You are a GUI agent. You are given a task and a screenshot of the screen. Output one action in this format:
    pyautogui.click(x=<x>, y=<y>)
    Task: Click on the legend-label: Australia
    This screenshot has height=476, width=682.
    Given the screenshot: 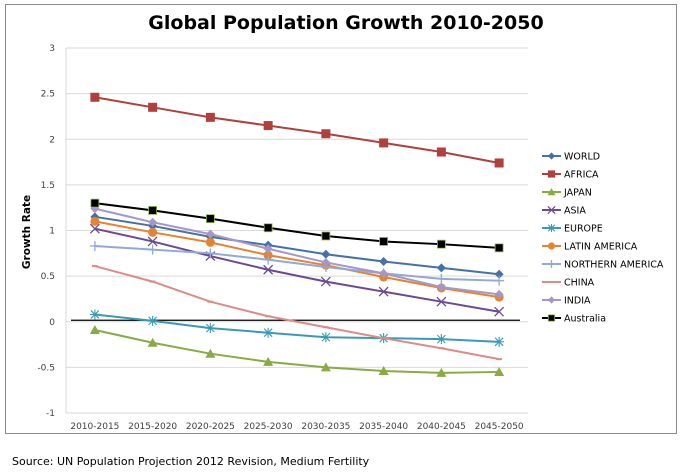 What is the action you would take?
    pyautogui.click(x=585, y=319)
    